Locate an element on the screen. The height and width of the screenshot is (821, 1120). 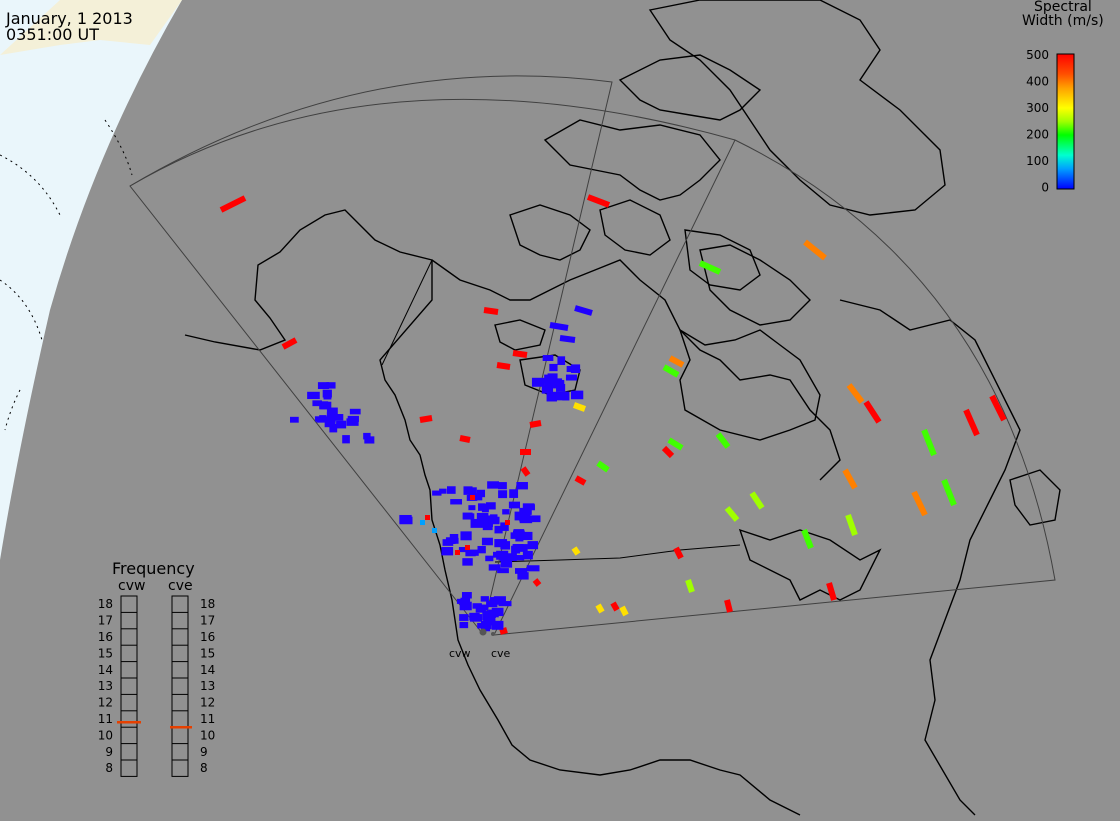
radar-site-cvw is located at coordinates (483, 632).